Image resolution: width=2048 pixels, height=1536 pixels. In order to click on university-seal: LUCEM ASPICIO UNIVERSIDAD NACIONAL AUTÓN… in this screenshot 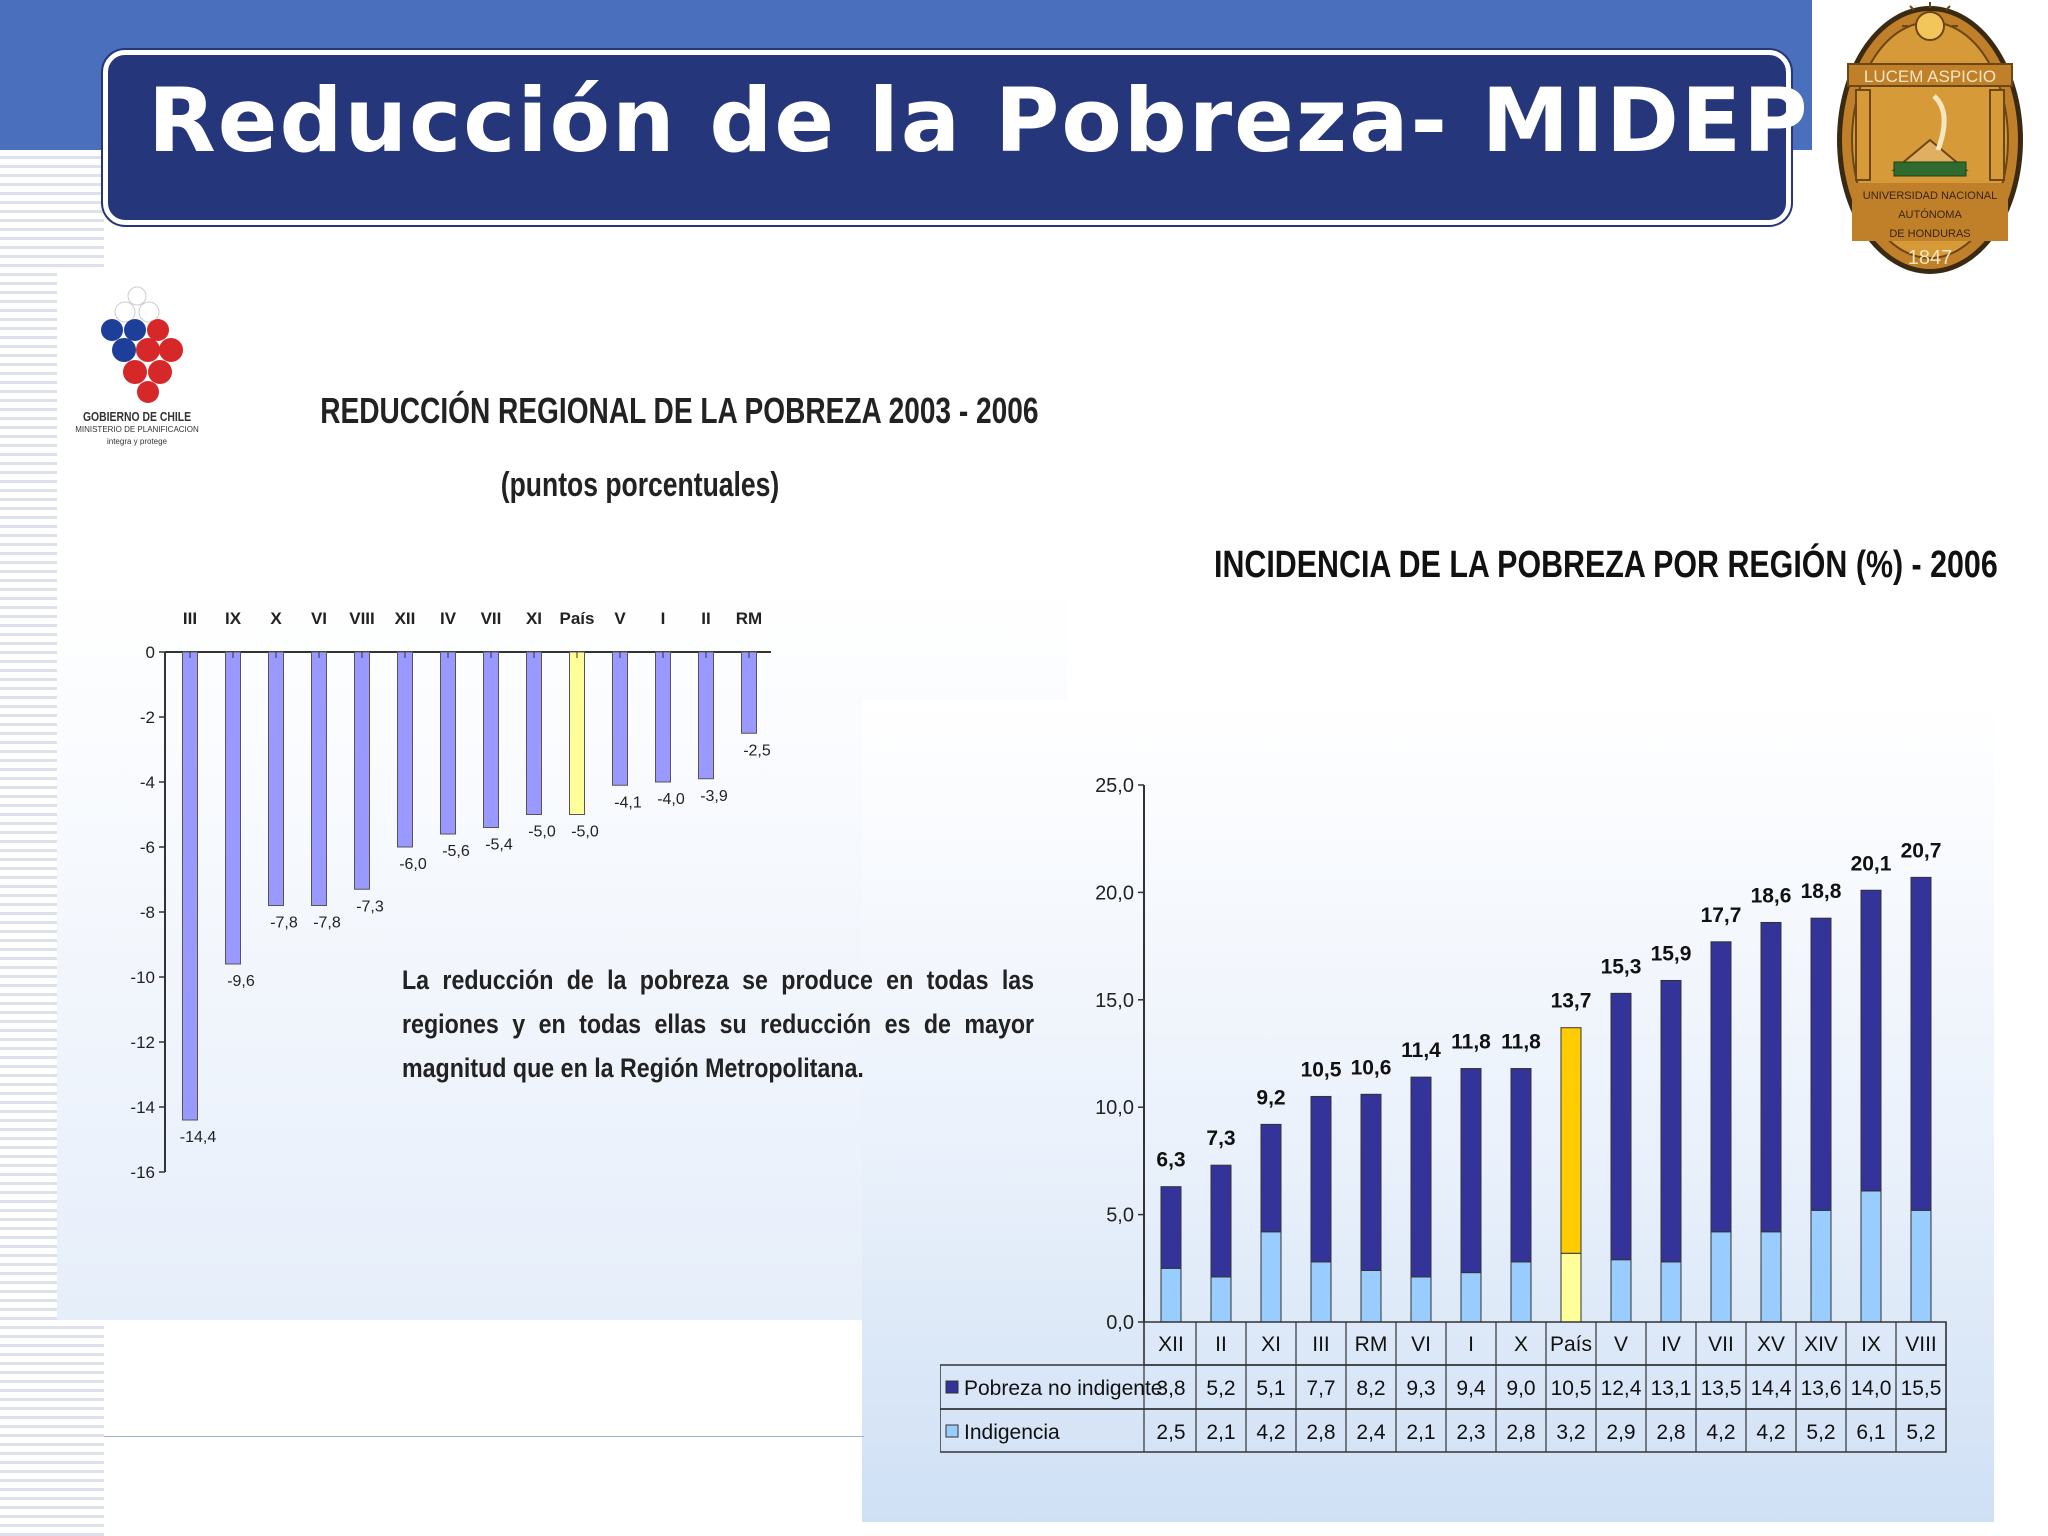, I will do `click(1930, 138)`.